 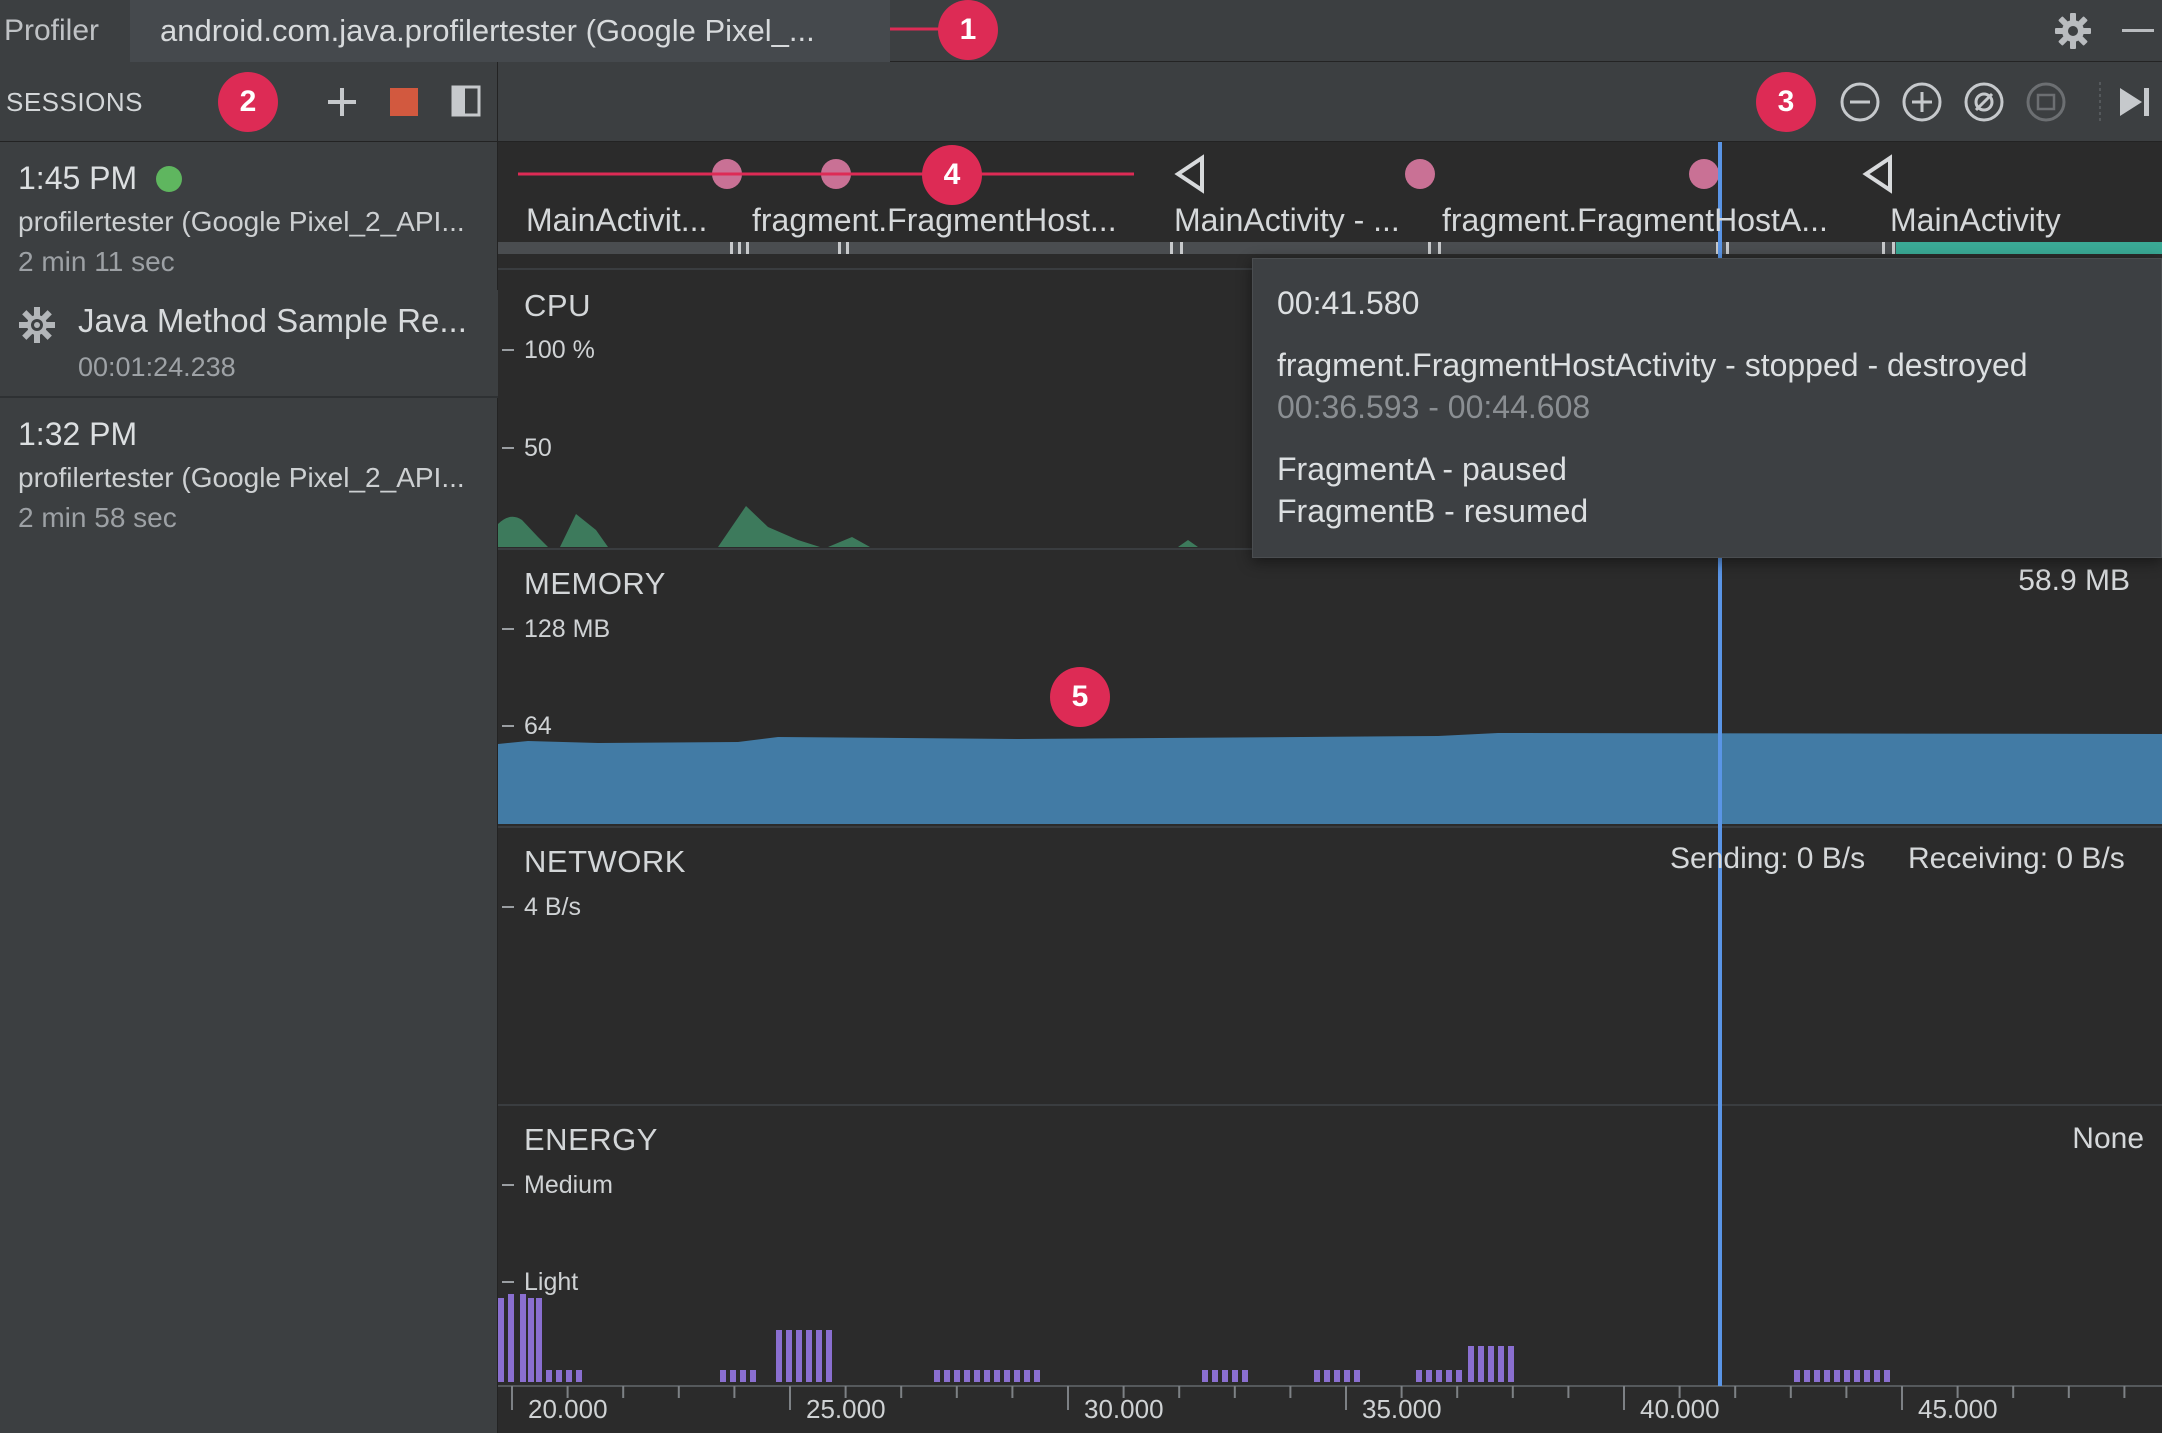 I want to click on stop-session-icon, so click(x=404, y=102).